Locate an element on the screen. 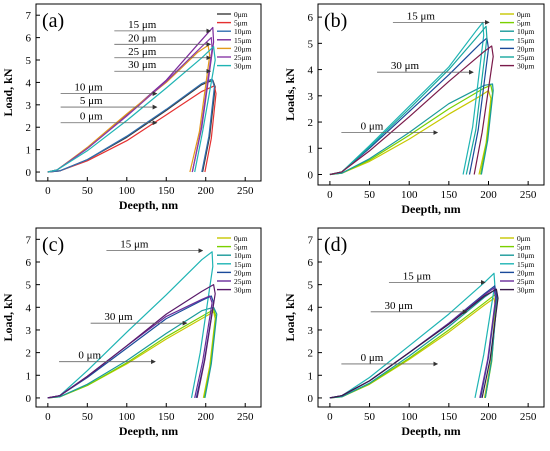 This screenshot has width=550, height=451. annotation-label: 25 μm is located at coordinates (142, 52).